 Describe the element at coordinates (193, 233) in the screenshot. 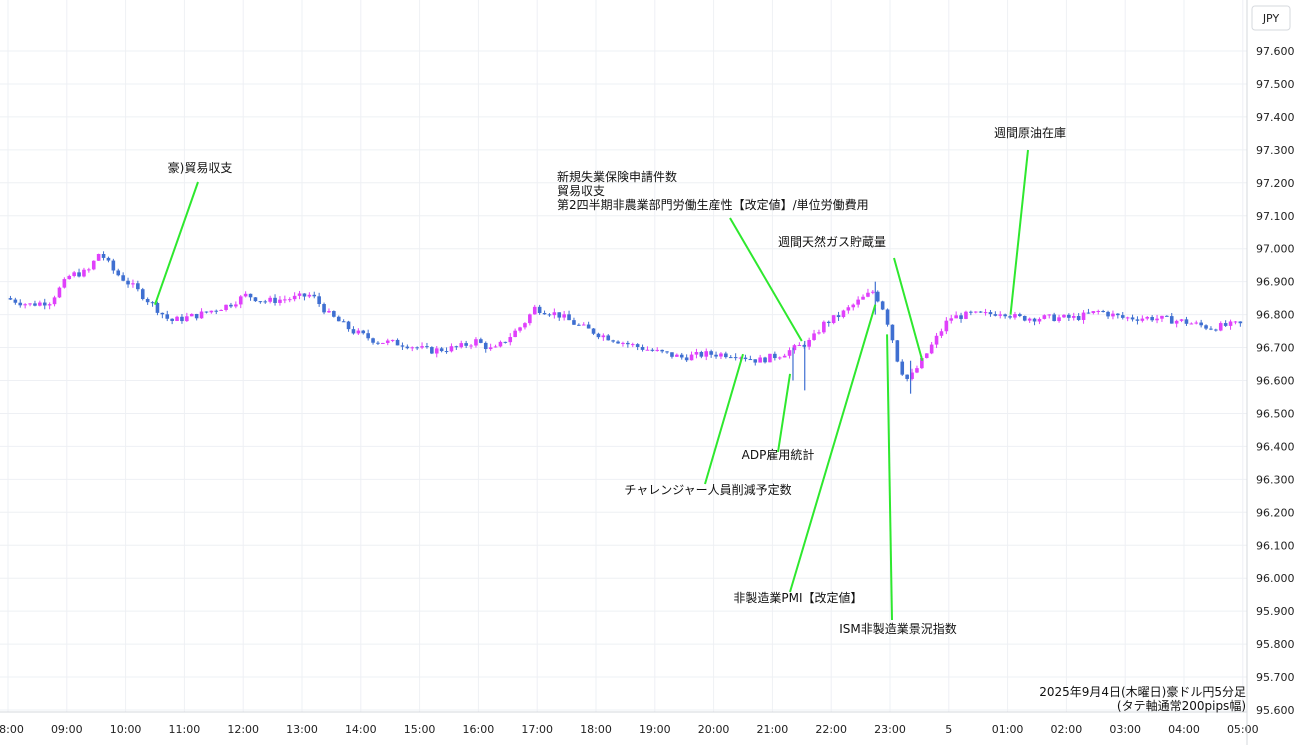

I see `event-annotation: 豪)貿易収支` at that location.